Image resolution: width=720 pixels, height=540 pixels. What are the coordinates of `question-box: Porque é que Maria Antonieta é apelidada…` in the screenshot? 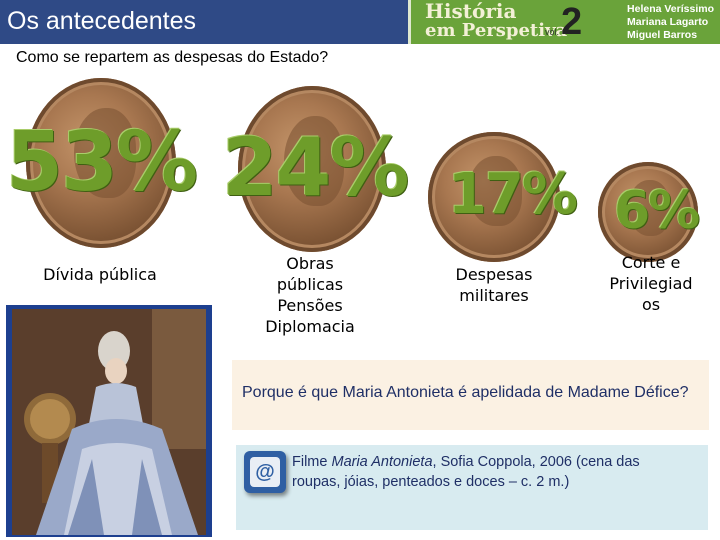 It's located at (470, 395).